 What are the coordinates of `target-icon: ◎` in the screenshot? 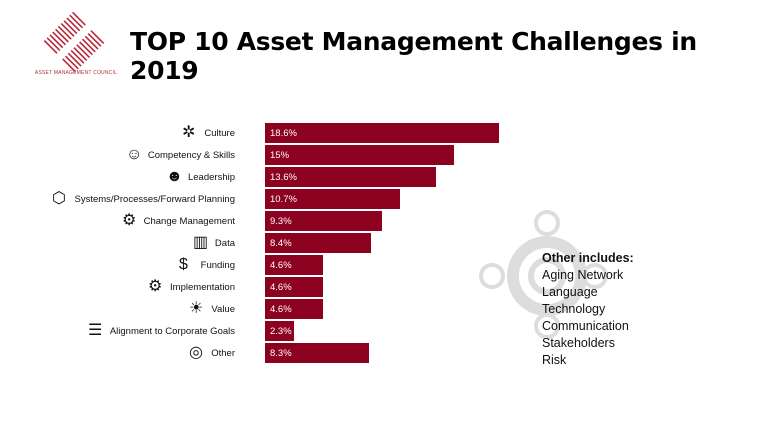 It's located at (196, 352).